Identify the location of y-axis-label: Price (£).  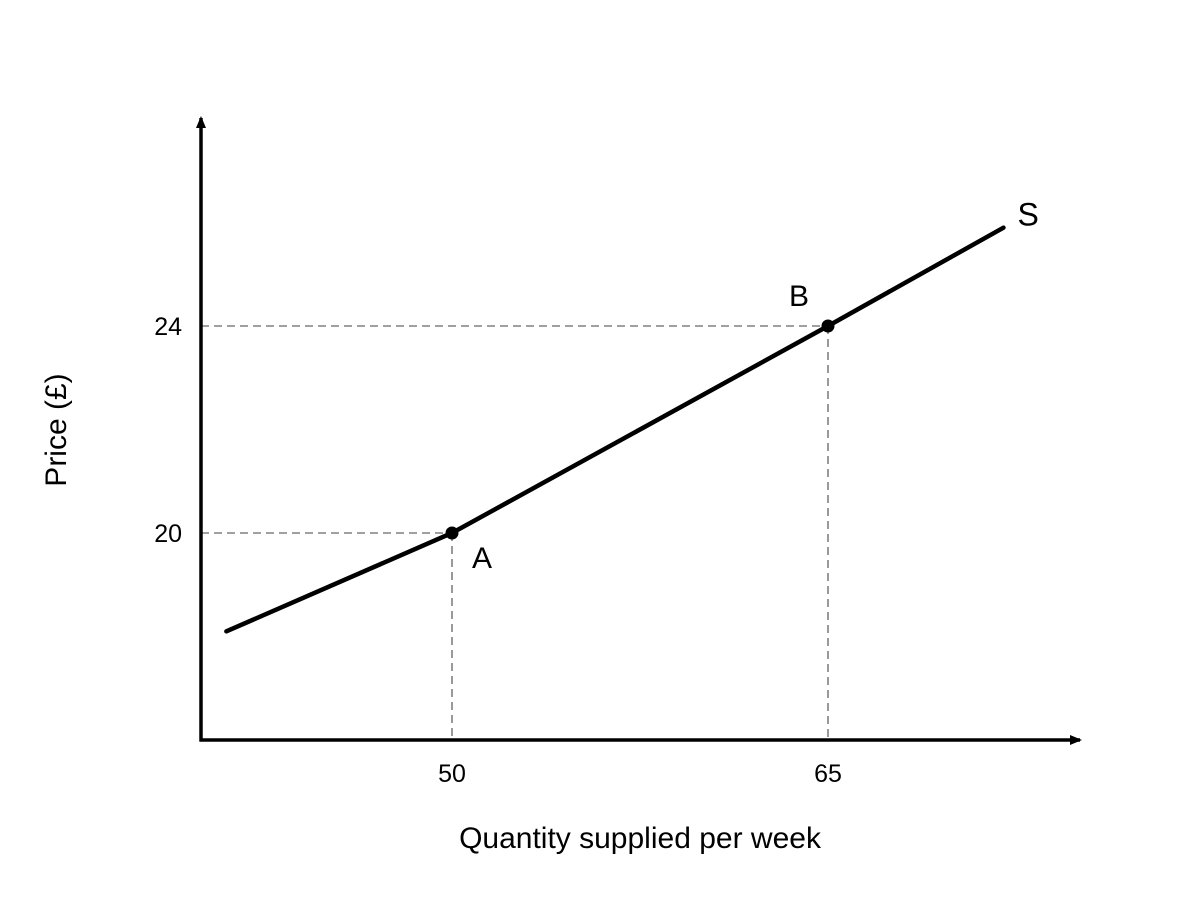
(56, 429).